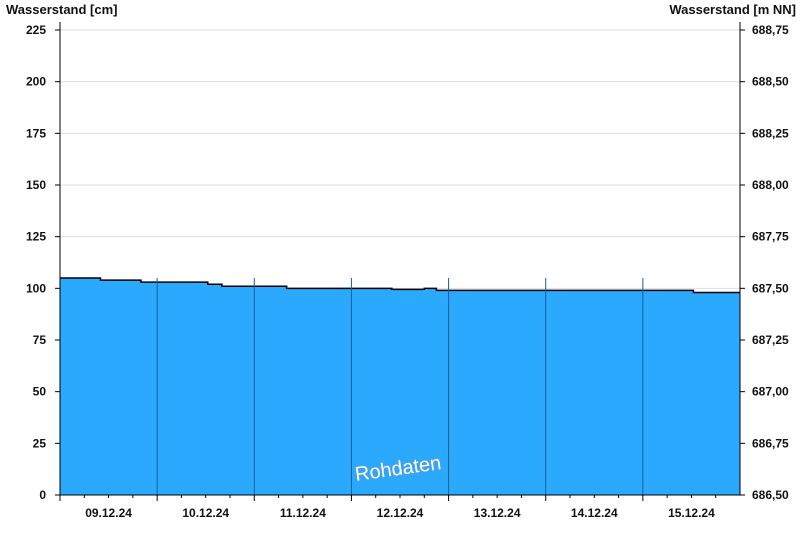 This screenshot has width=800, height=550. What do you see at coordinates (770, 82) in the screenshot?
I see `y-tick-label-right: 688,50` at bounding box center [770, 82].